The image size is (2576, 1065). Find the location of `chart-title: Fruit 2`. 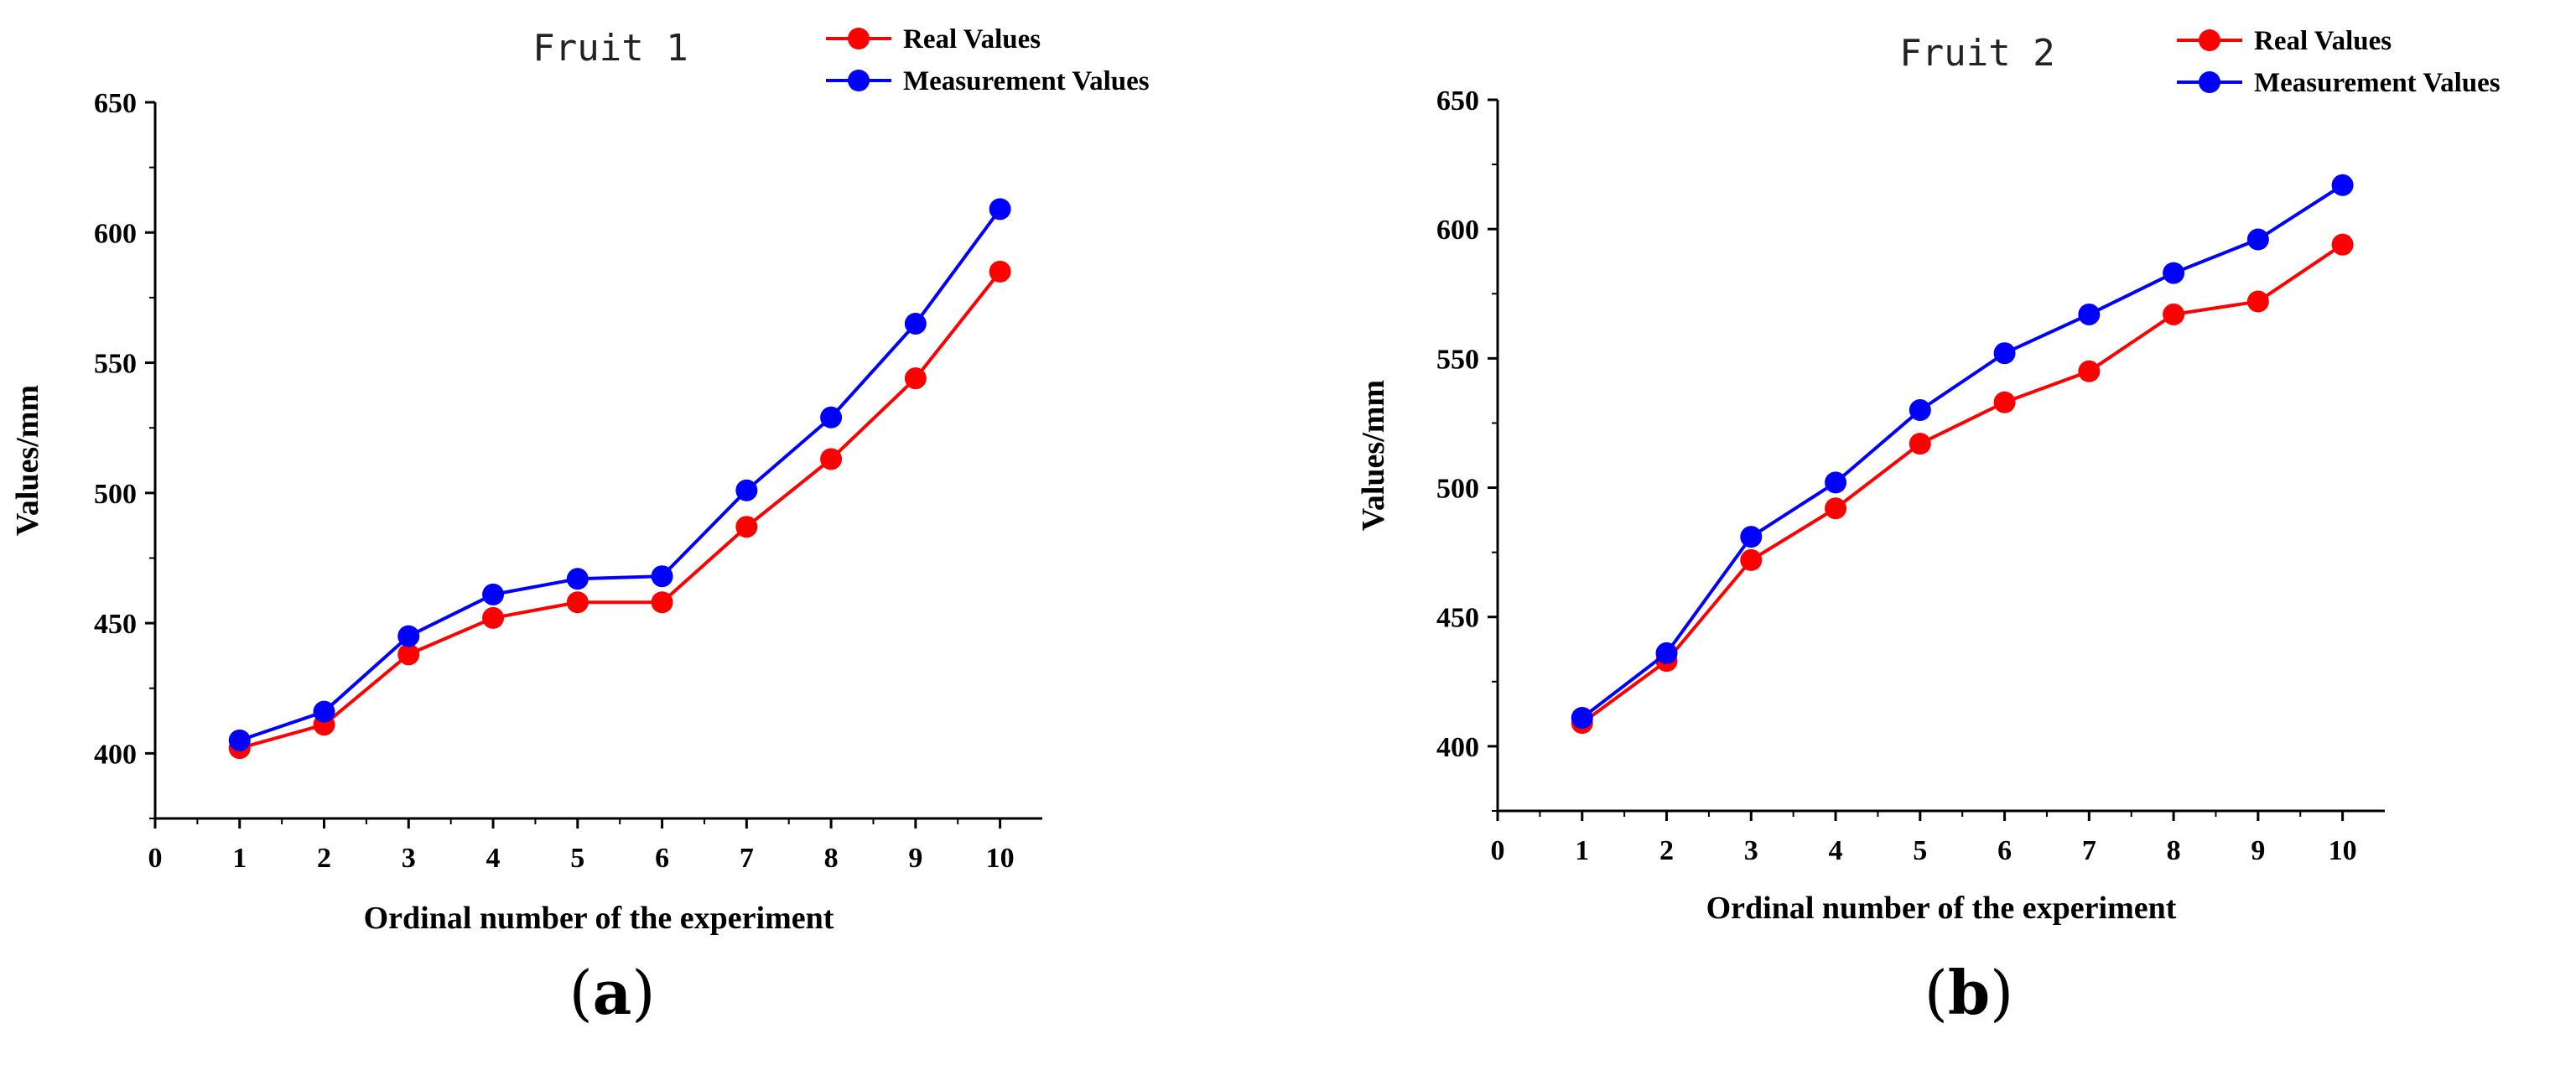

chart-title: Fruit 2 is located at coordinates (1976, 53).